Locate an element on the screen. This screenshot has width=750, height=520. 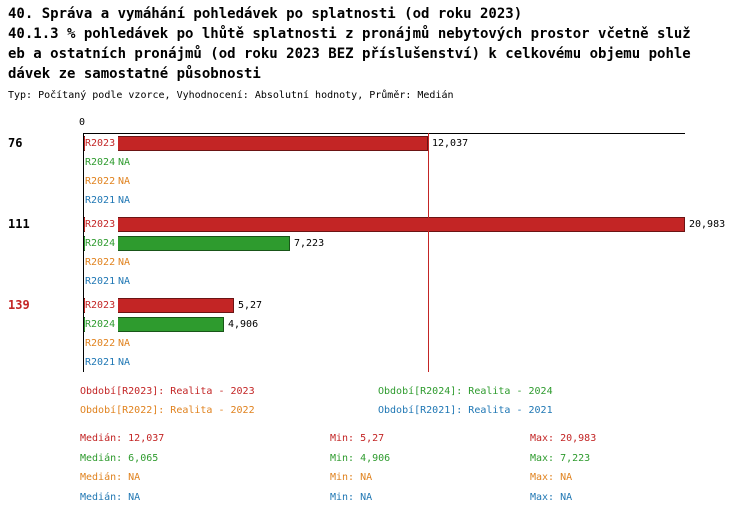
report-title-line4: dávek ze samostatné působnosti is located at coordinates (134, 74).